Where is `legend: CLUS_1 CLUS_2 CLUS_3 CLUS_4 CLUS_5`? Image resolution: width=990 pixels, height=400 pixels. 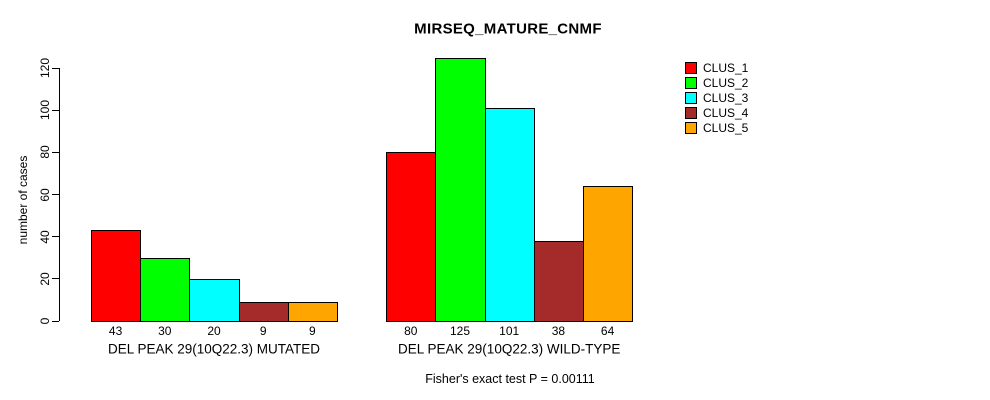 legend: CLUS_1 CLUS_2 CLUS_3 CLUS_4 CLUS_5 is located at coordinates (716, 99).